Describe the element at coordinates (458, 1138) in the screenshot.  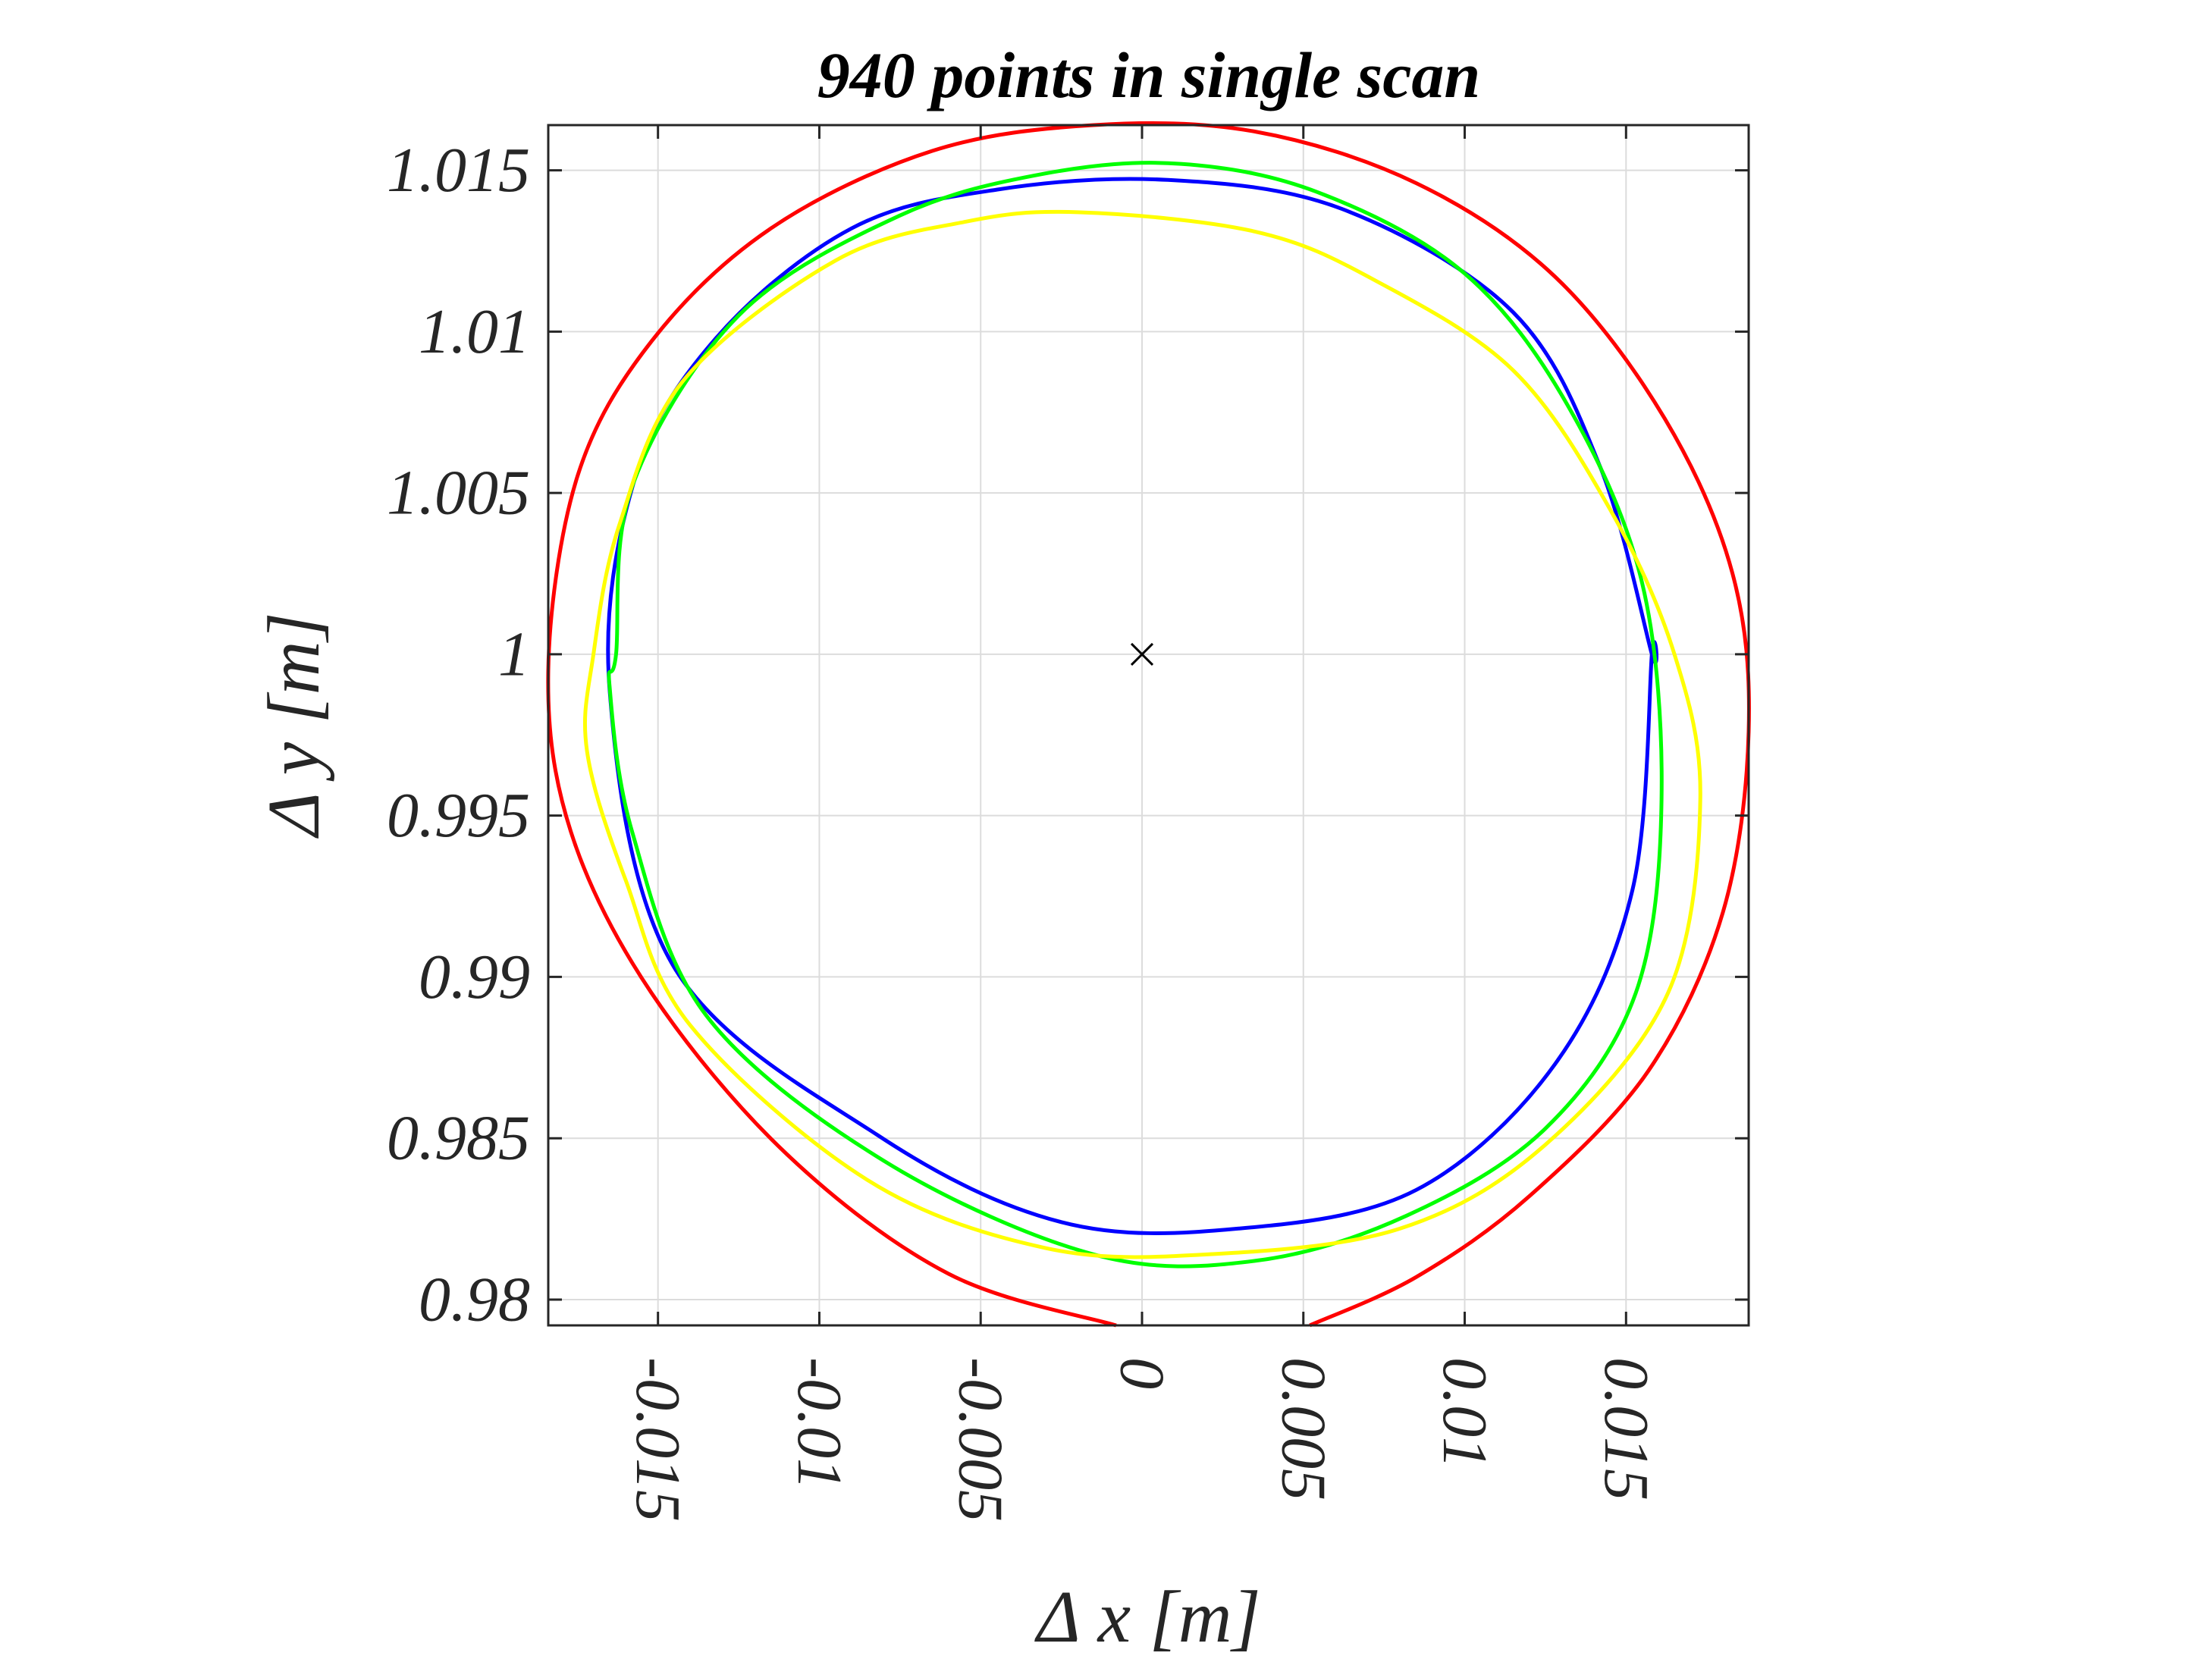
I see `y-tick-label: 0.985` at that location.